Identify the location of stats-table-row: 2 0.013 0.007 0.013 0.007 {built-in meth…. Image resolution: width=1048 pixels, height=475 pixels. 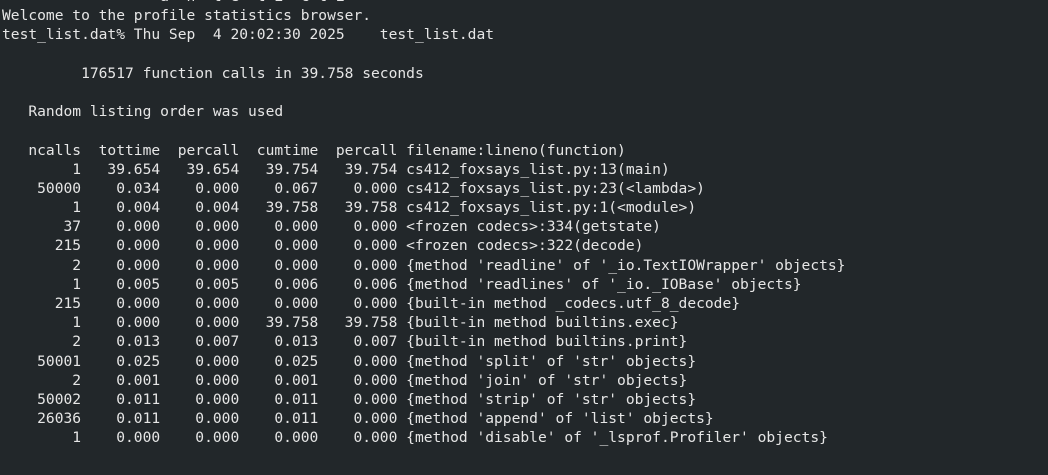
(345, 342).